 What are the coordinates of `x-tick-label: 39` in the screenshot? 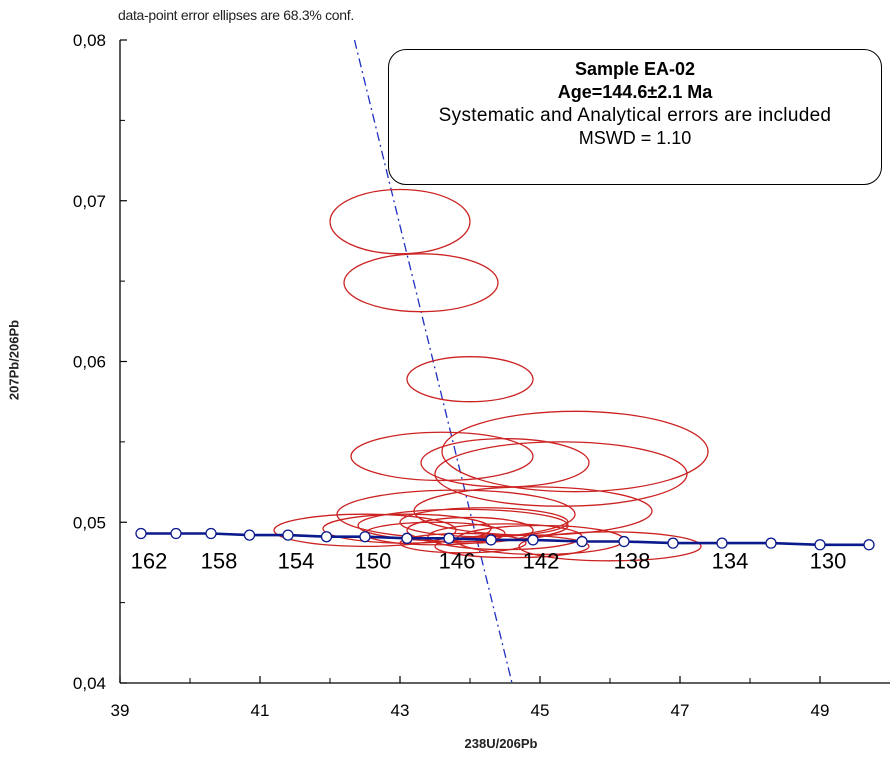 It's located at (120, 710).